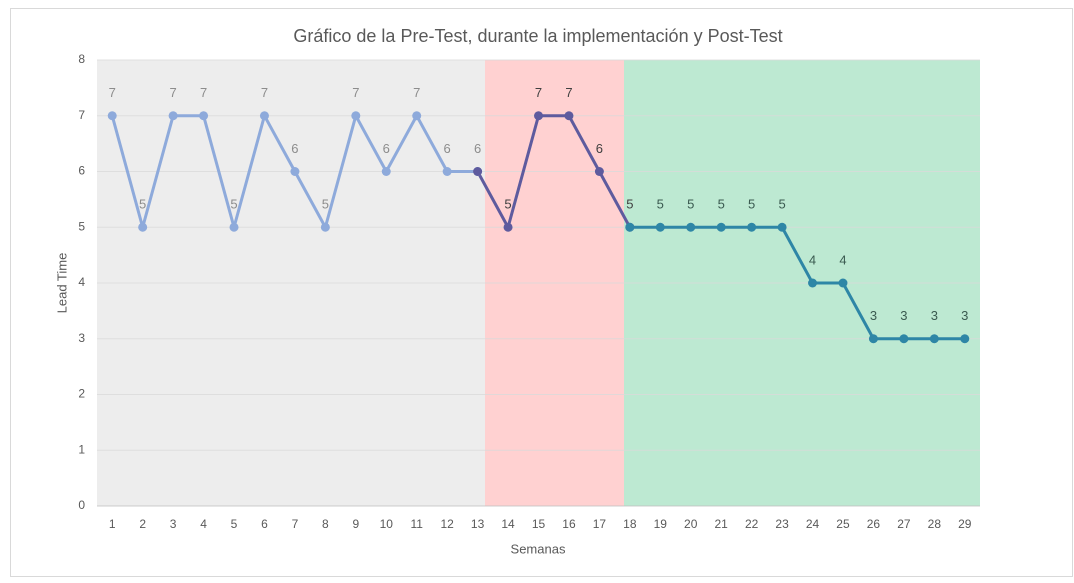 This screenshot has height=583, width=1074. I want to click on x-tick-label: 17, so click(600, 524).